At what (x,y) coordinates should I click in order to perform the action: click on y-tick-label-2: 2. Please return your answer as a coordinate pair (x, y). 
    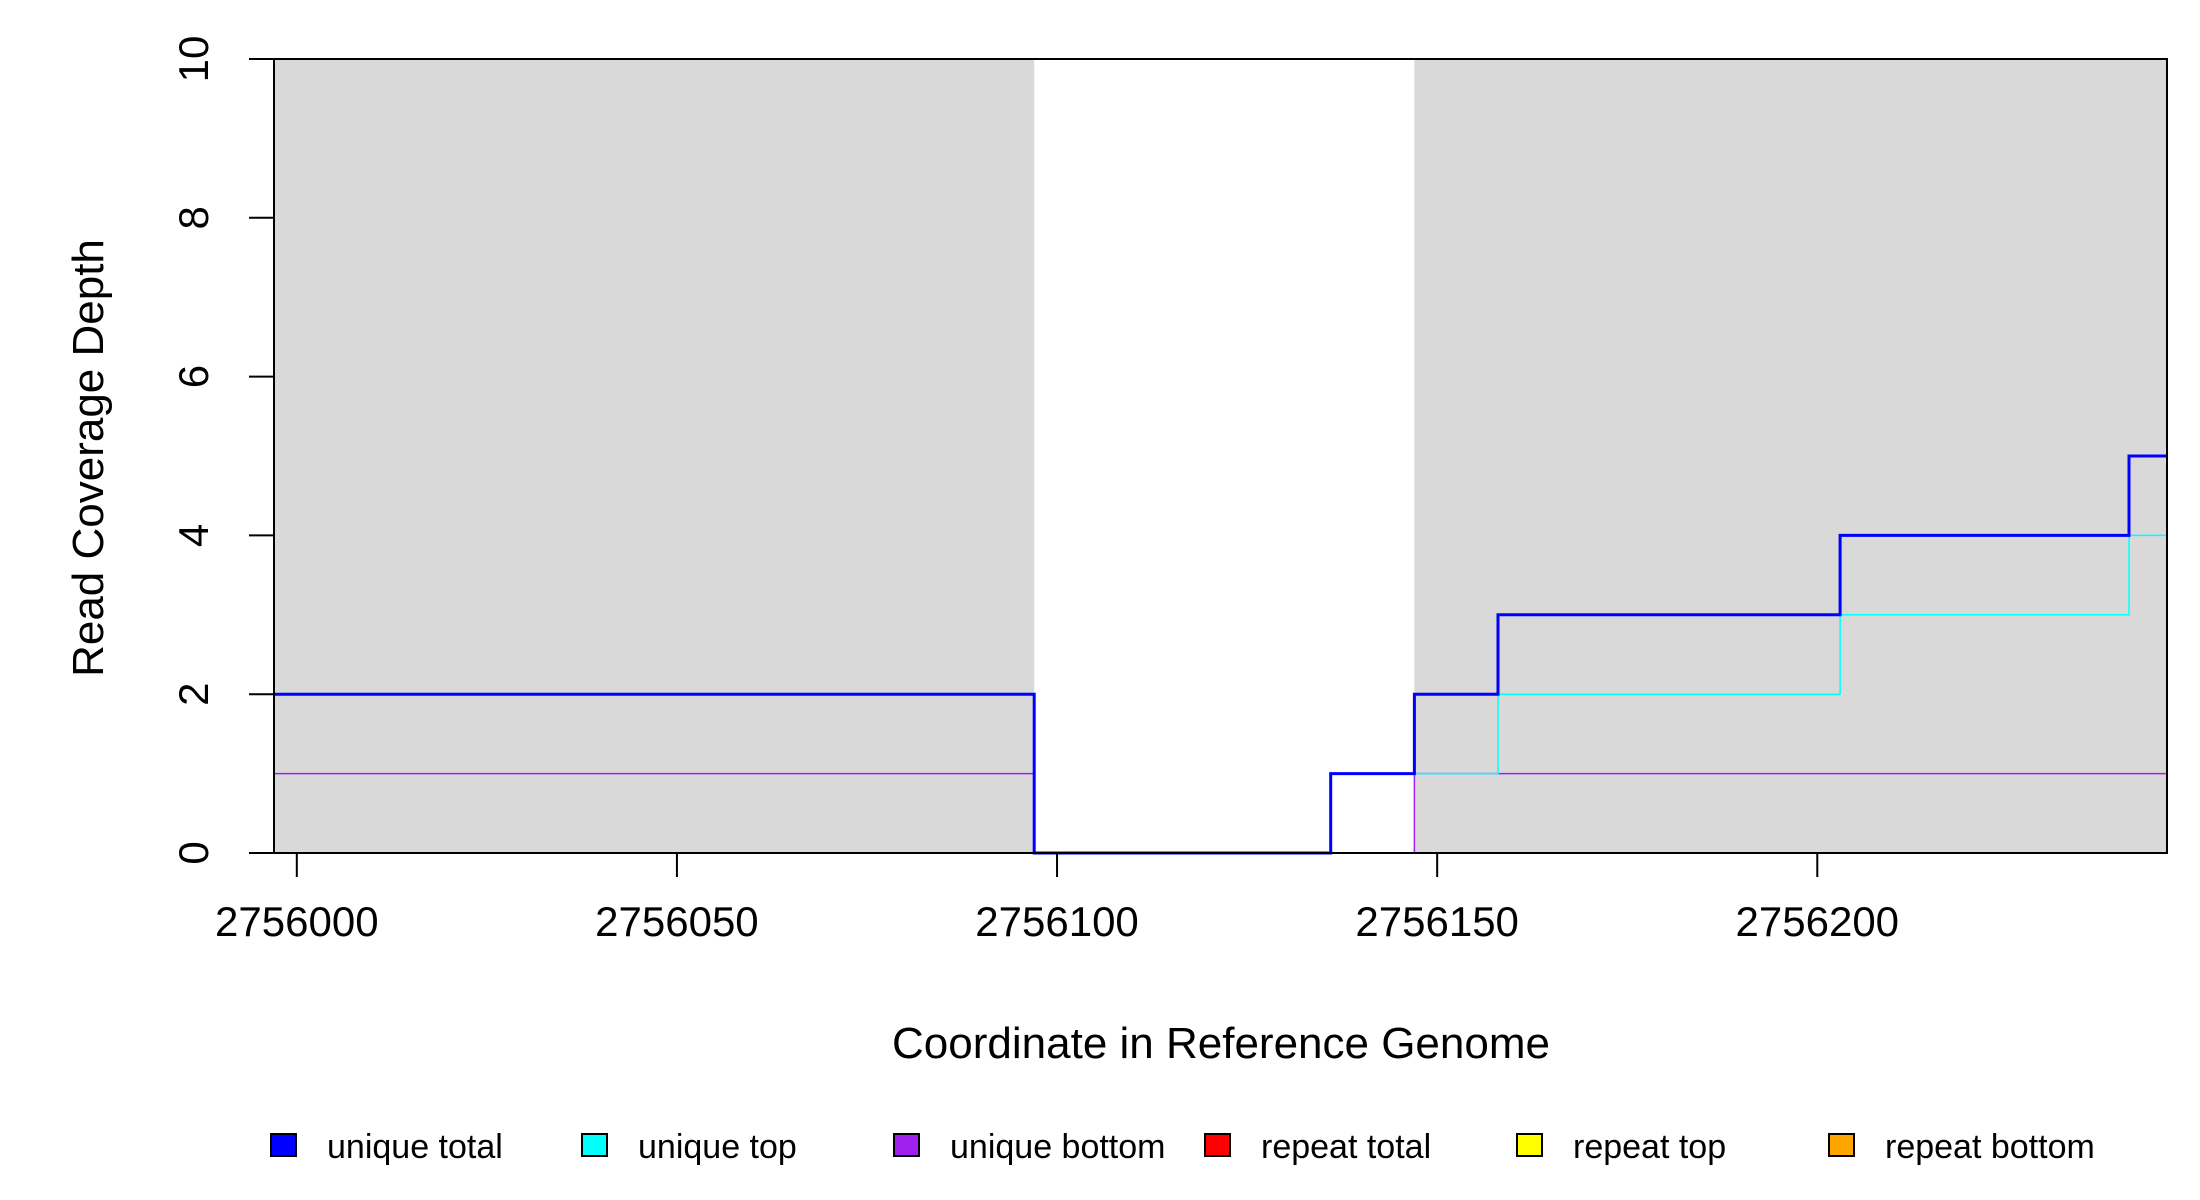
    Looking at the image, I should click on (193, 694).